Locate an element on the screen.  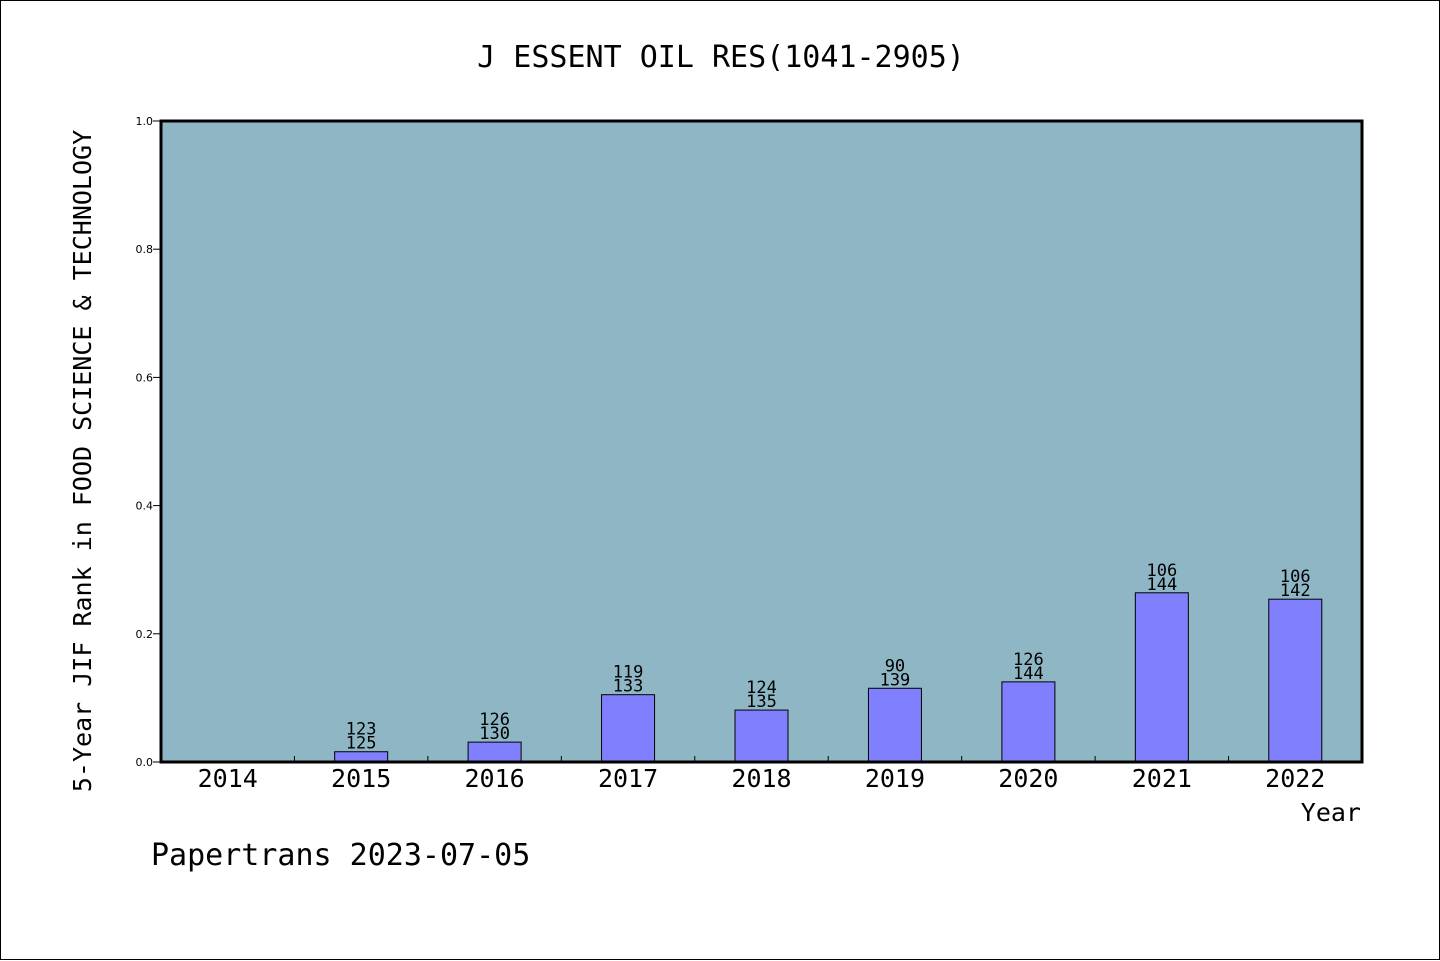
x-tick-label: 2021 is located at coordinates (1162, 778).